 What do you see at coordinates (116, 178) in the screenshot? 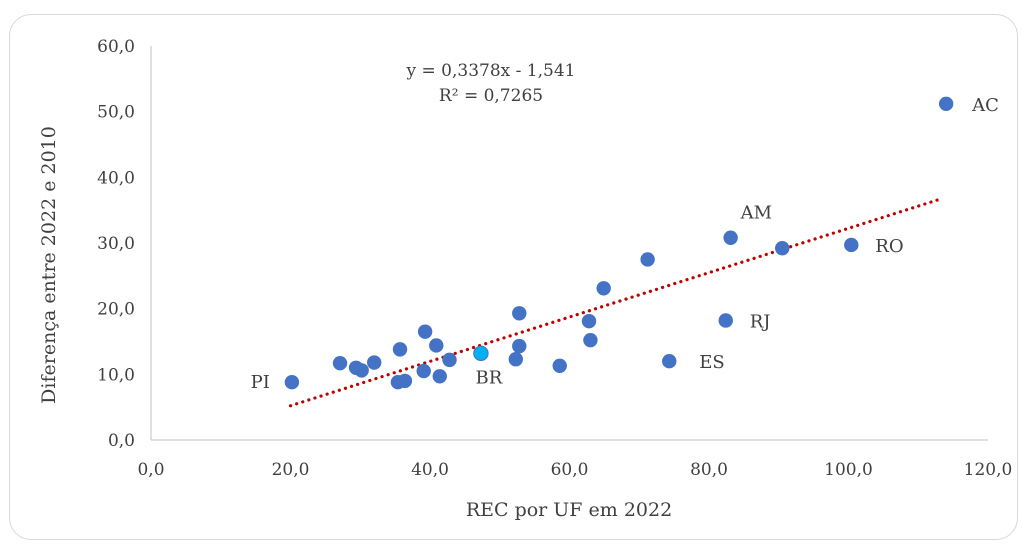
I see `y-tick-label: 40,0` at bounding box center [116, 178].